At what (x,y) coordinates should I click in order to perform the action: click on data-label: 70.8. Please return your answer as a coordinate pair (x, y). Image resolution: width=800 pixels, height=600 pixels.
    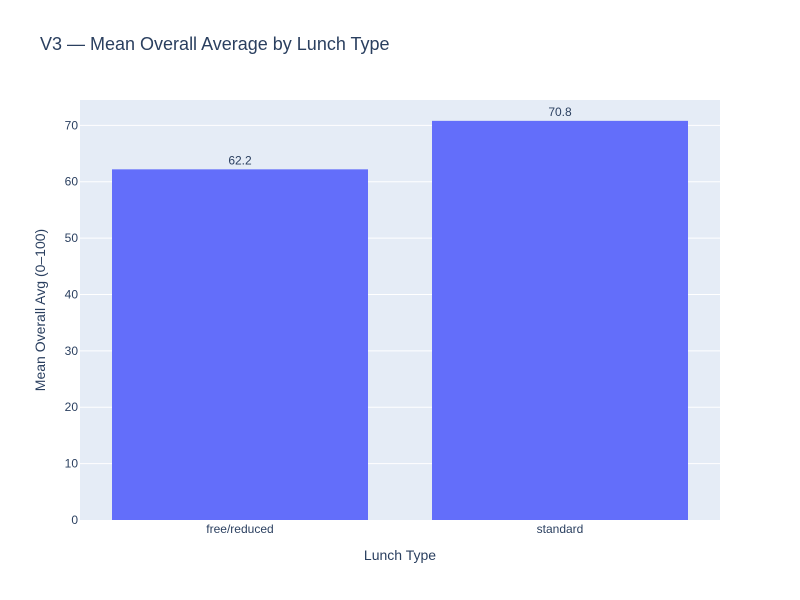
    Looking at the image, I should click on (560, 112).